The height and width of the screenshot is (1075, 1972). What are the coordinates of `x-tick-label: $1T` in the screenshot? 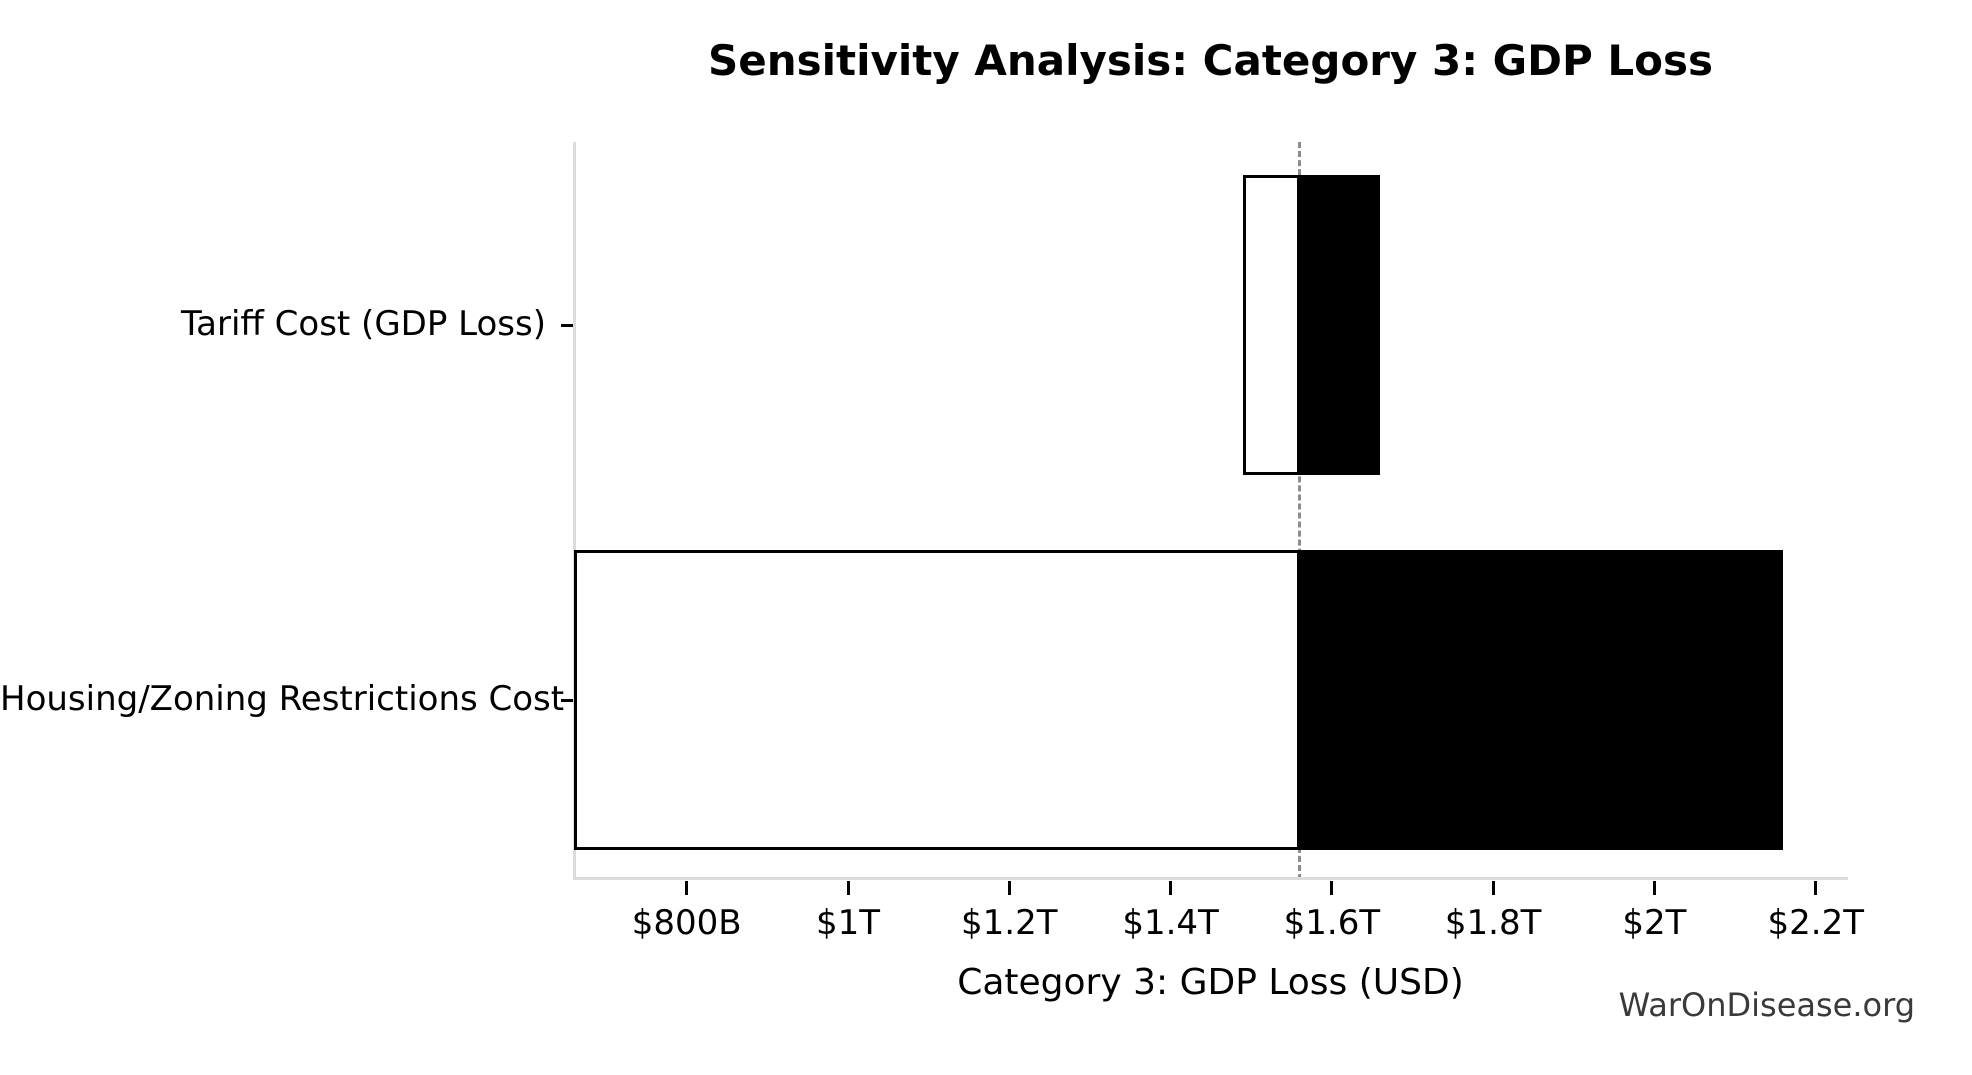 It's located at (848, 923).